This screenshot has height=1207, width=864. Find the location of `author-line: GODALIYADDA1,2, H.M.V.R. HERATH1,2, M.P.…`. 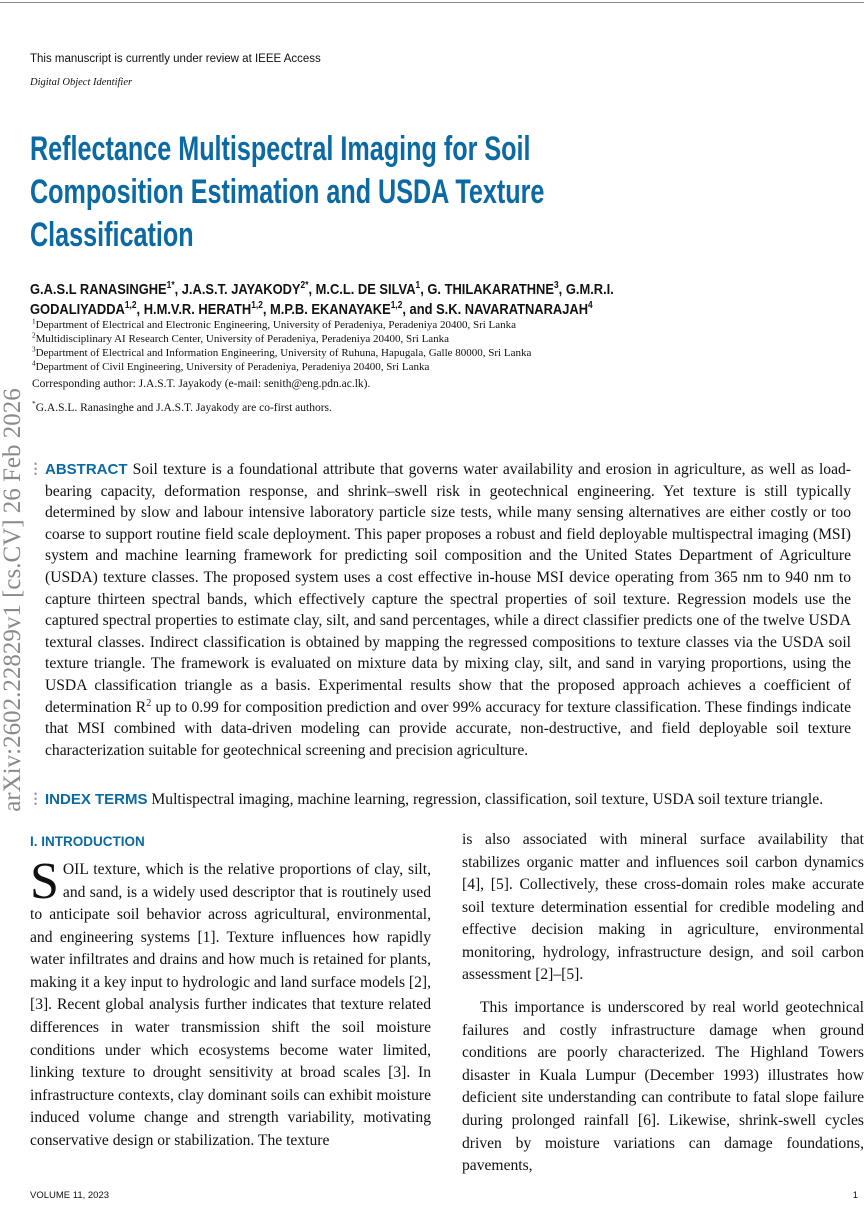

author-line: GODALIYADDA1,2, H.M.V.R. HERATH1,2, M.P.… is located at coordinates (311, 309).